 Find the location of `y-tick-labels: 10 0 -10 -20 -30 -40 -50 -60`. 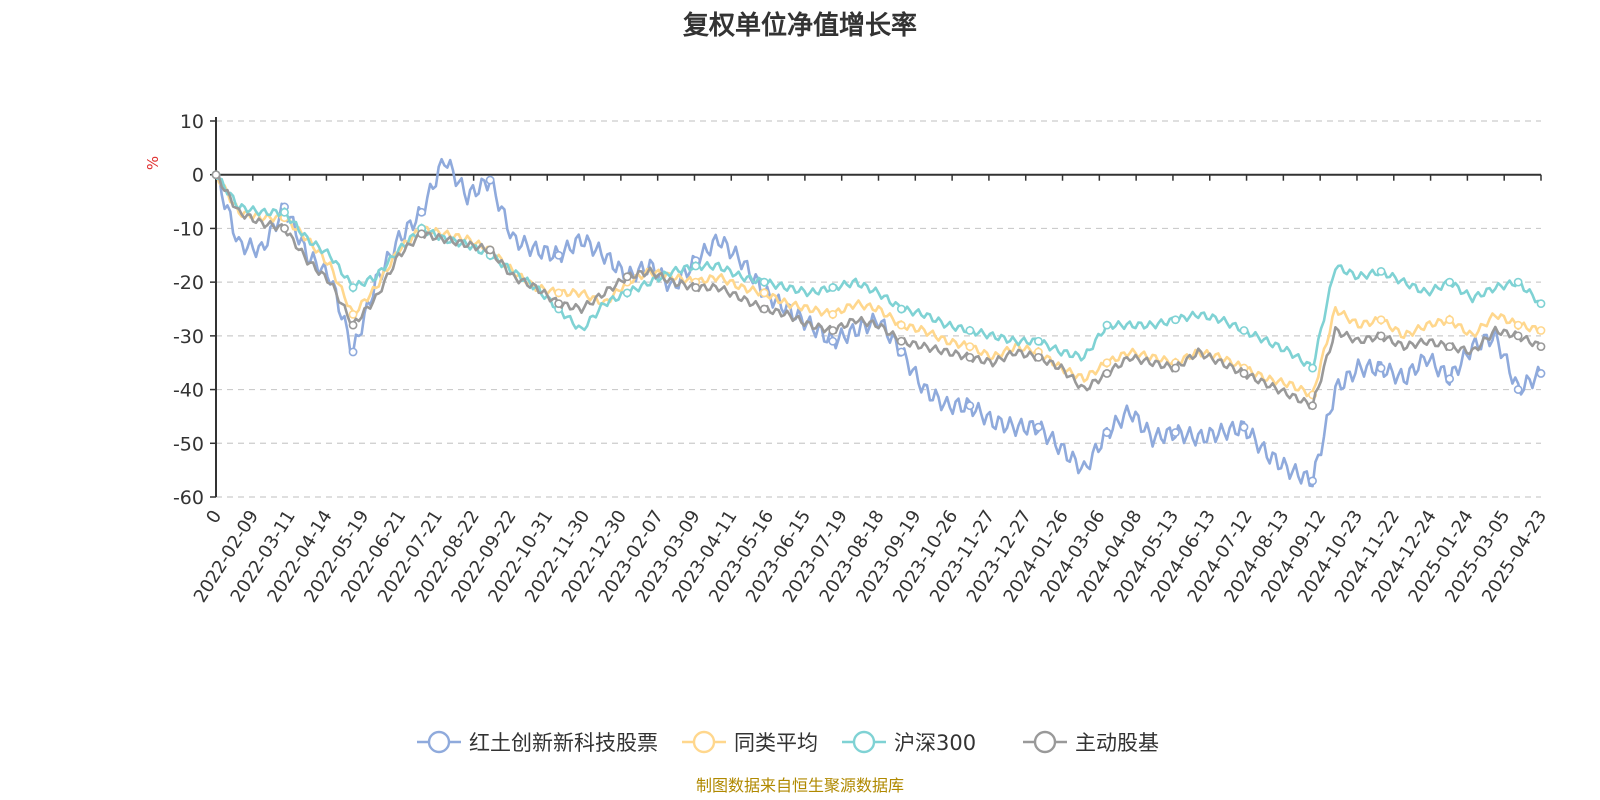

y-tick-labels: 10 0 -10 -20 -30 -40 -50 -60 is located at coordinates (188, 310).